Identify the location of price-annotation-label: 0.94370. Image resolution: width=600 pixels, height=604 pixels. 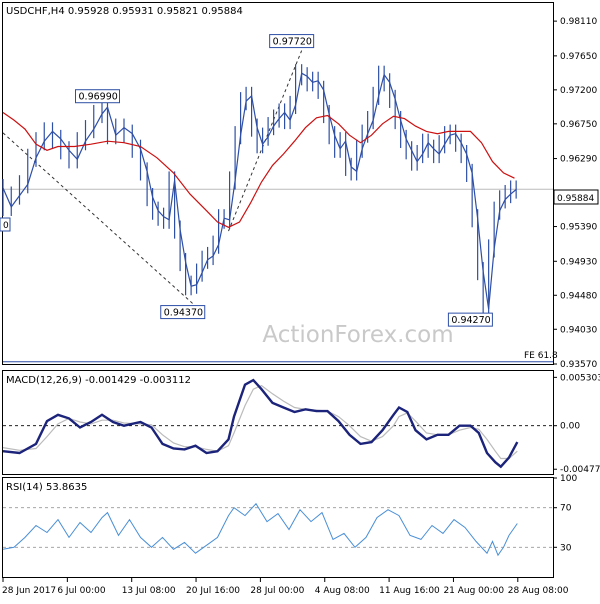
(183, 313).